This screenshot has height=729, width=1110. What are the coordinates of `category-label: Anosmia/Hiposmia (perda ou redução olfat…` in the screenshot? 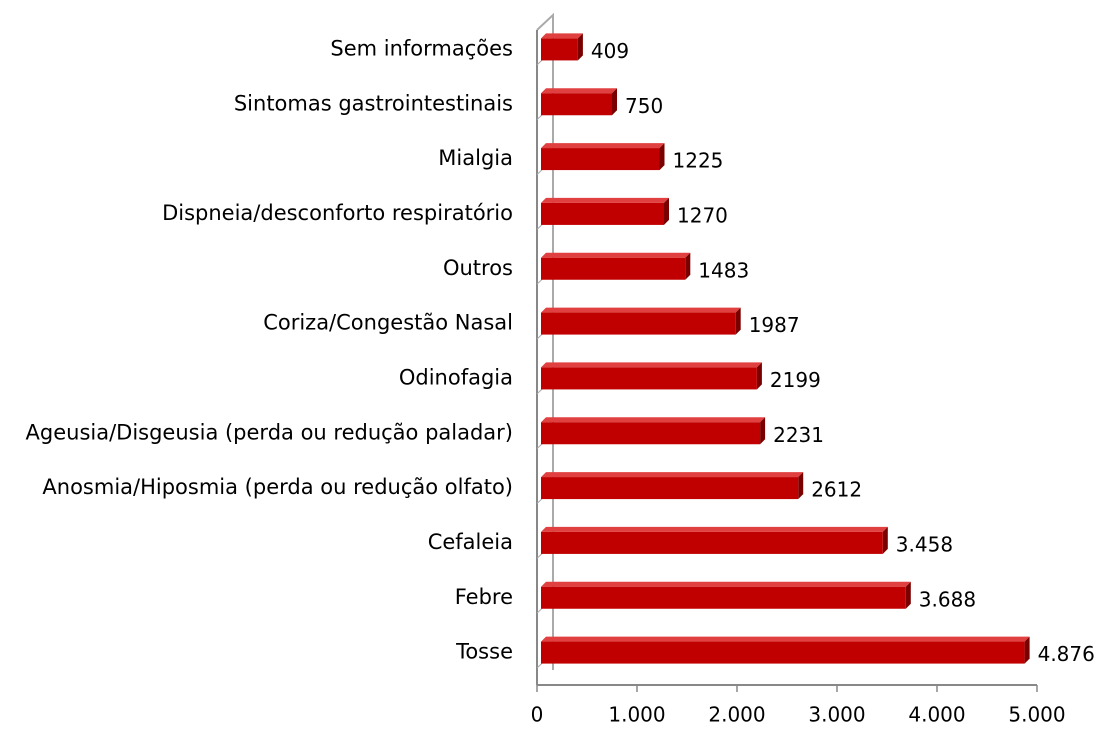 It's located at (277, 487).